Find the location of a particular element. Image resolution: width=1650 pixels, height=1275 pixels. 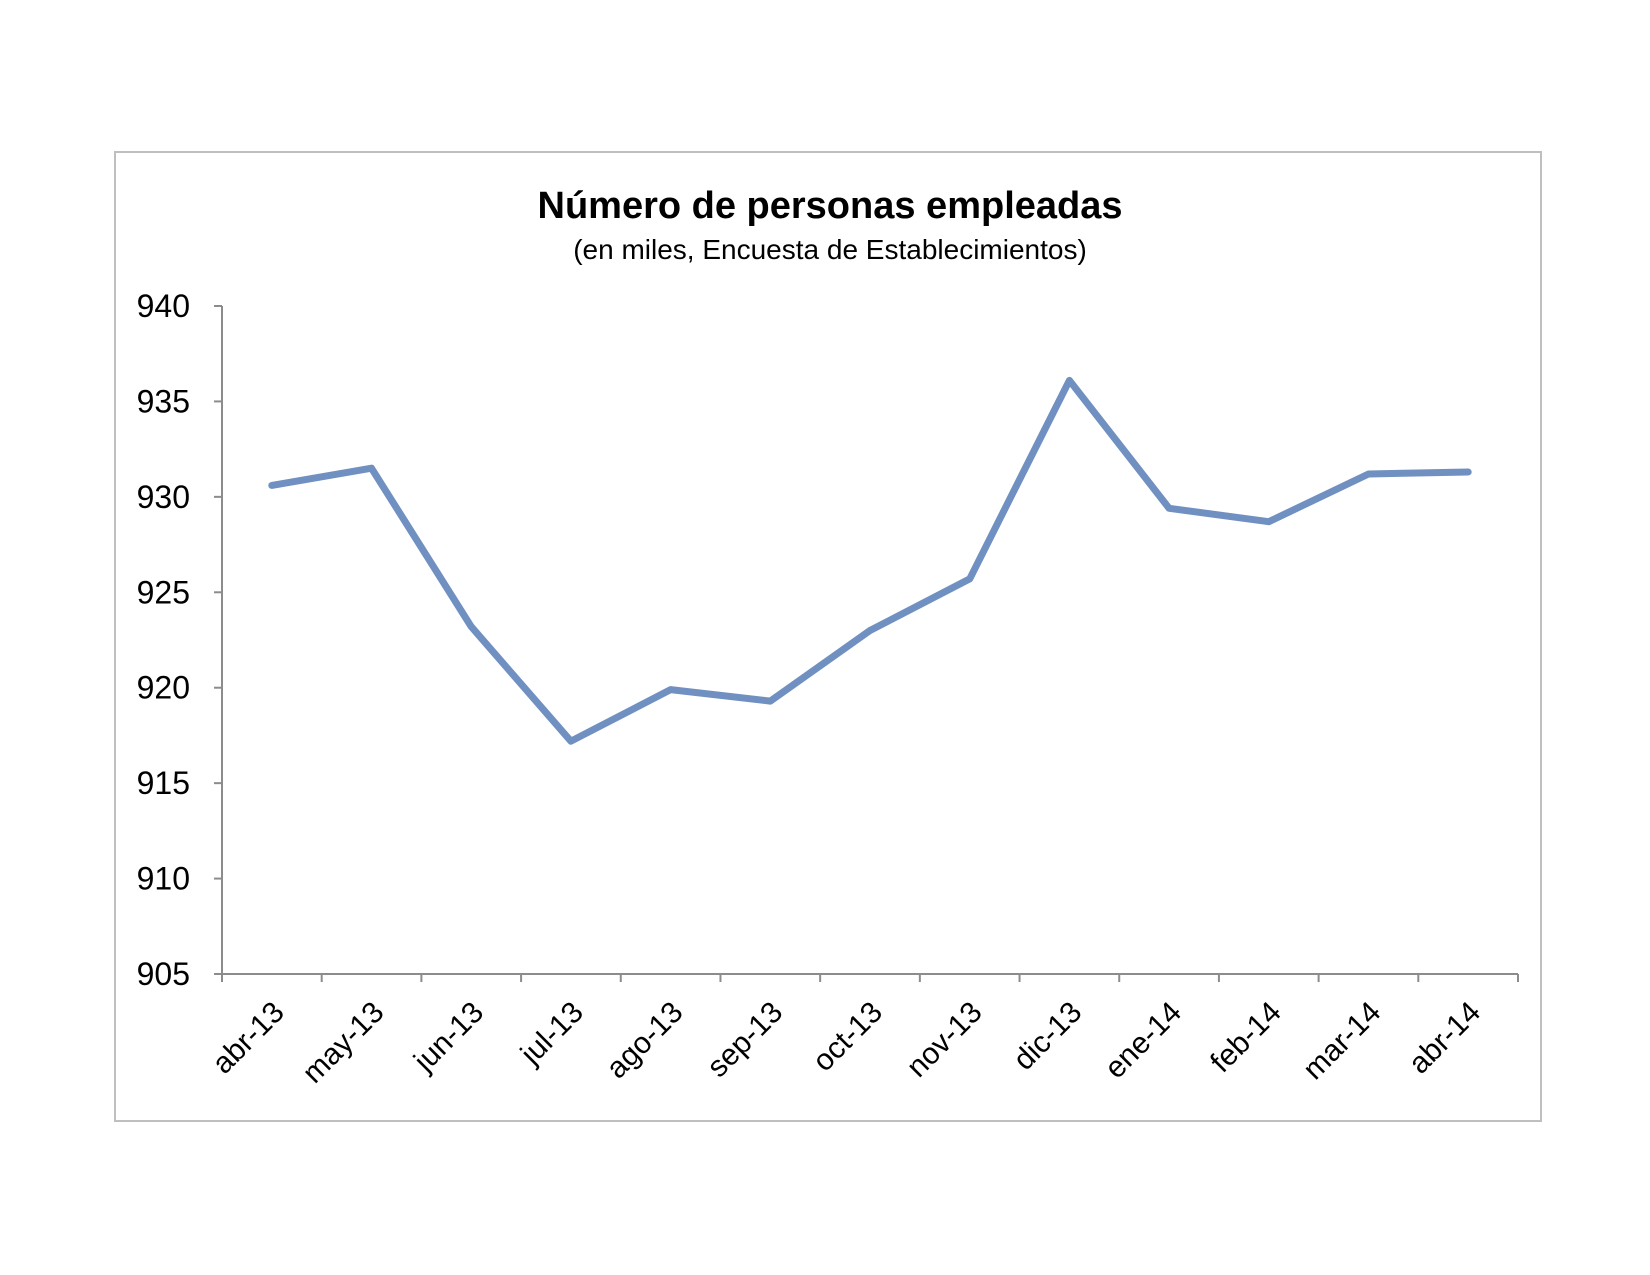

y-tick-label: 910 is located at coordinates (163, 879).